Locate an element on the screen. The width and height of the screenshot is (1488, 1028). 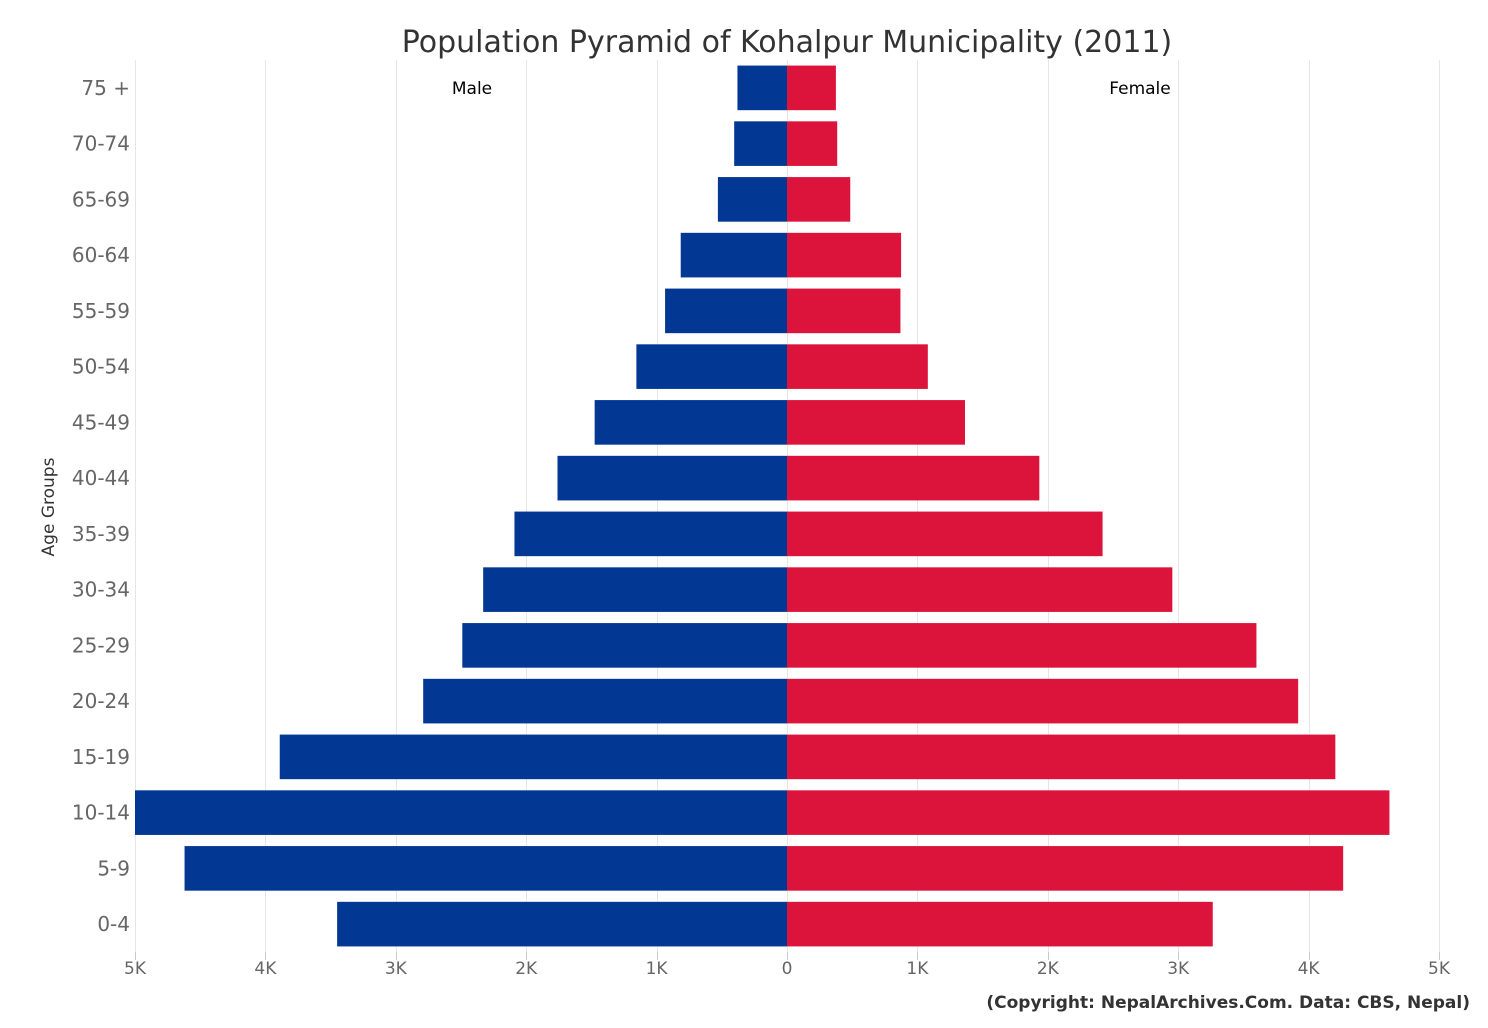
category-label: 5-9 is located at coordinates (113, 868).